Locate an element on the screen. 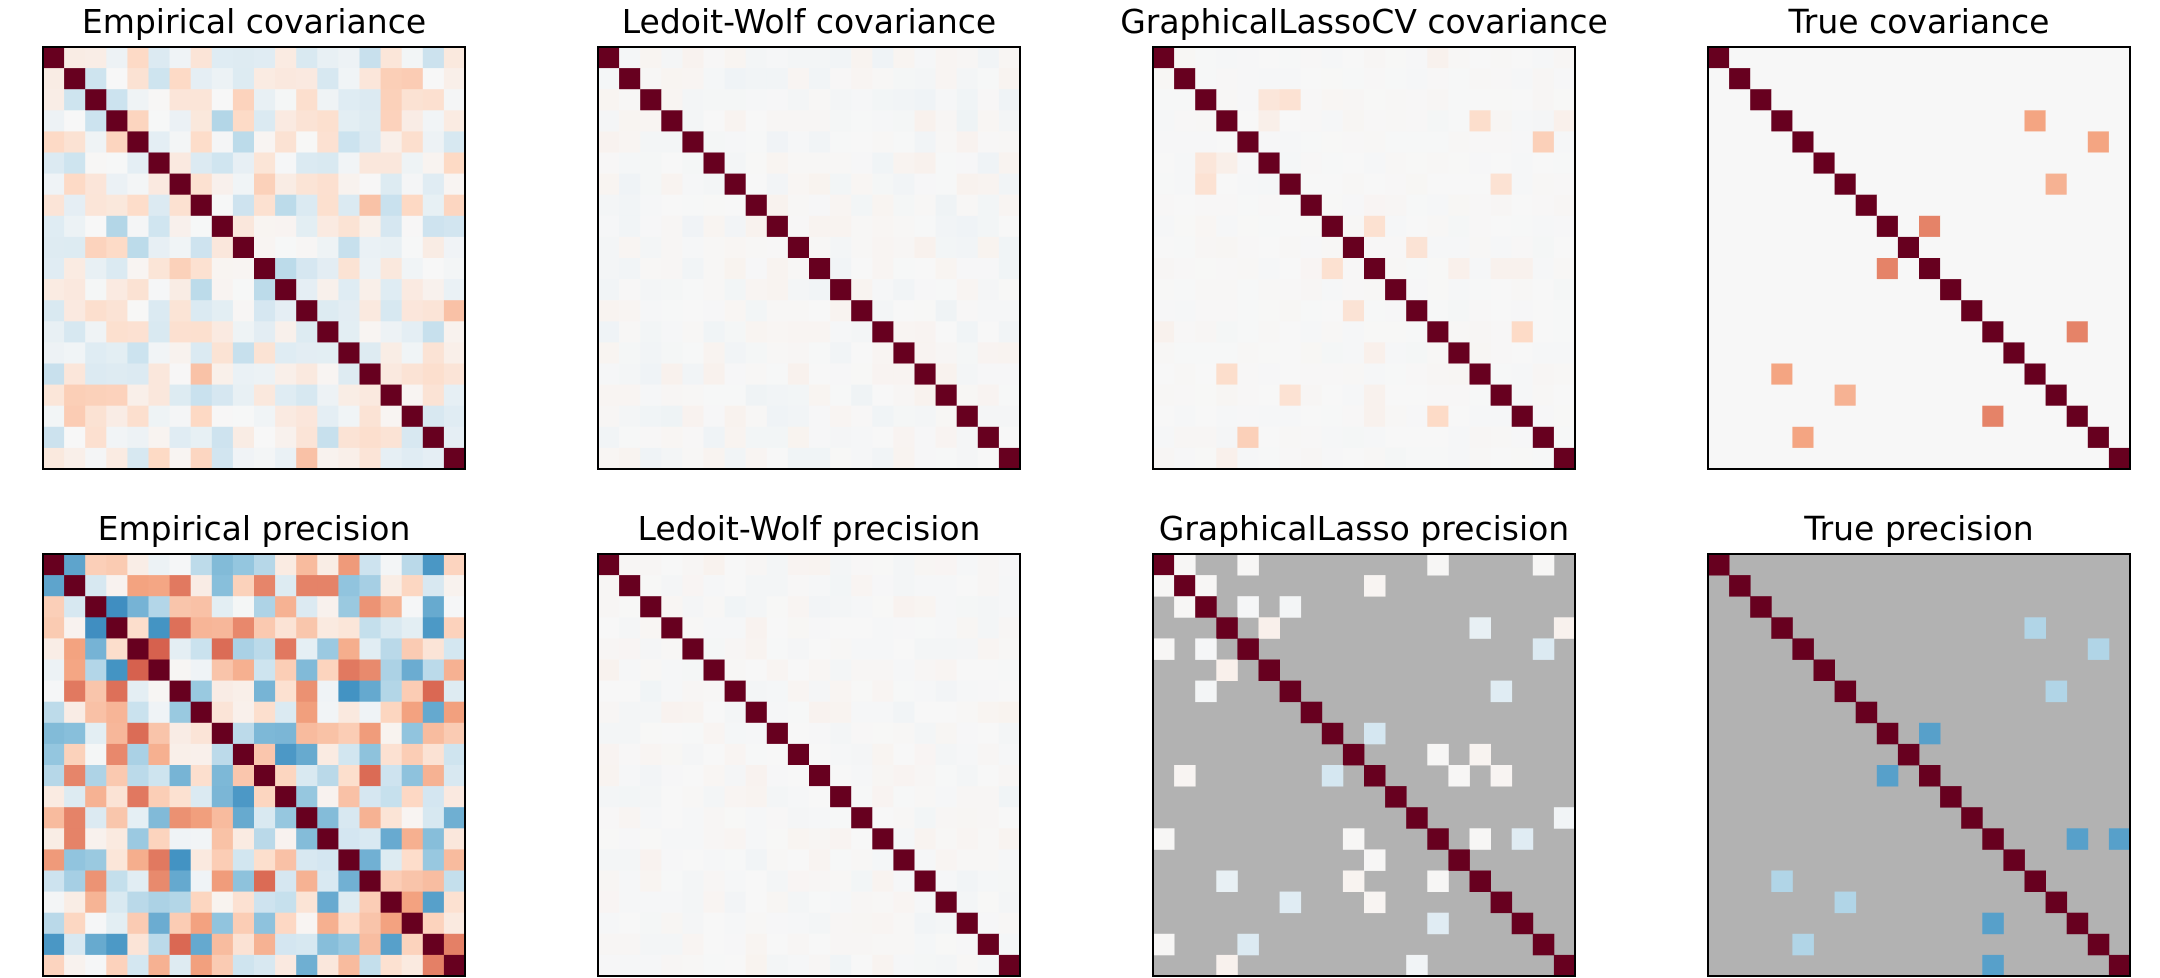  panel-title: GraphicalLassoCV covariance is located at coordinates (1364, 21).